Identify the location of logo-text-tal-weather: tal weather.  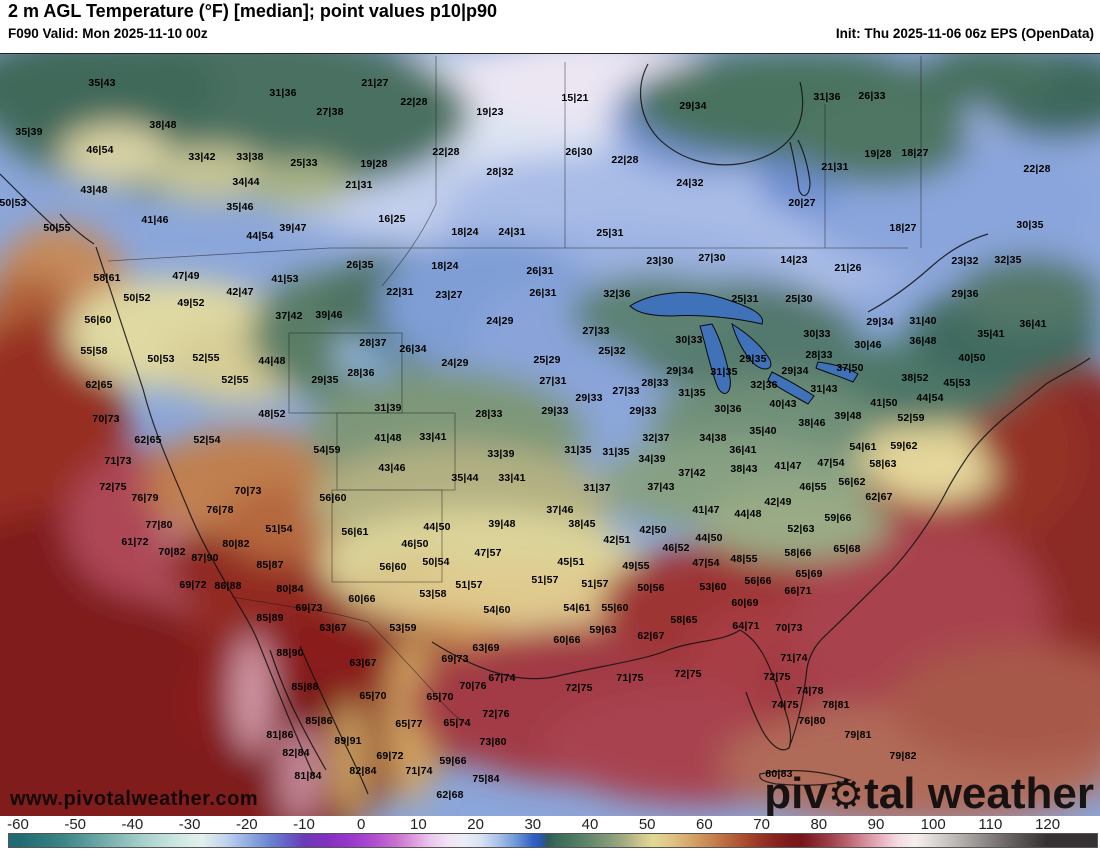
(979, 793).